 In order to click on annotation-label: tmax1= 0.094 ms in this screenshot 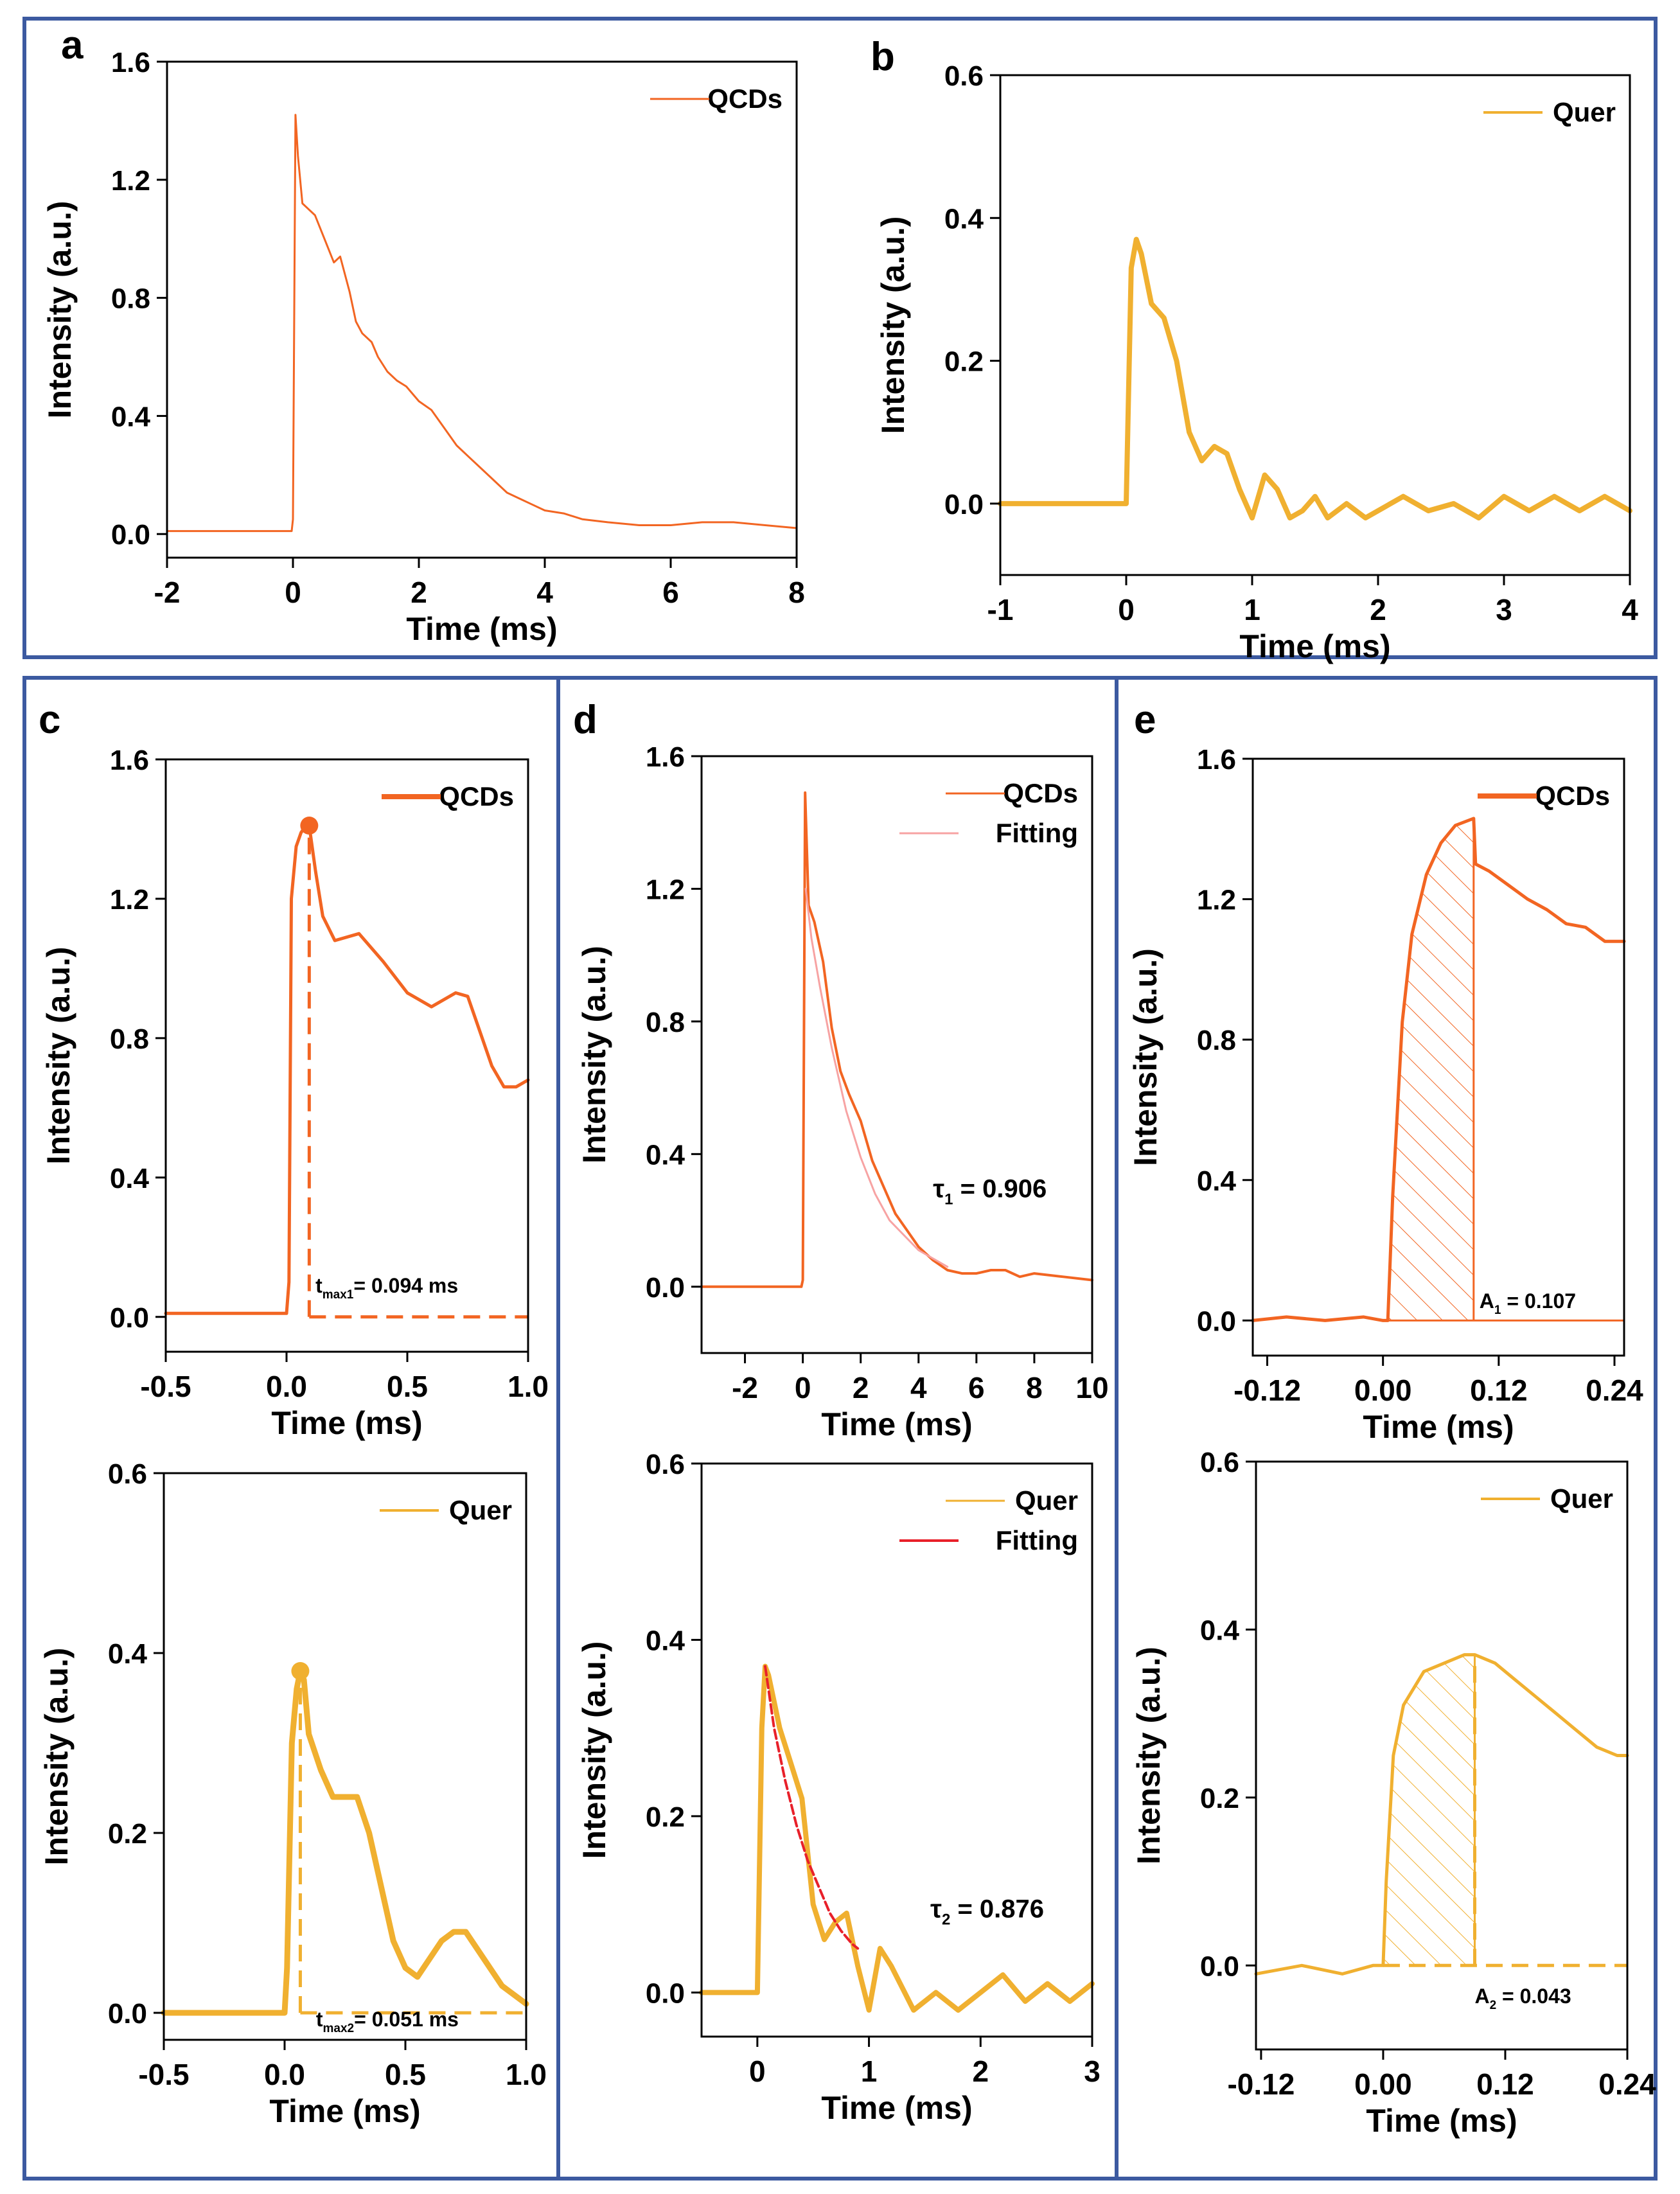, I will do `click(386, 1288)`.